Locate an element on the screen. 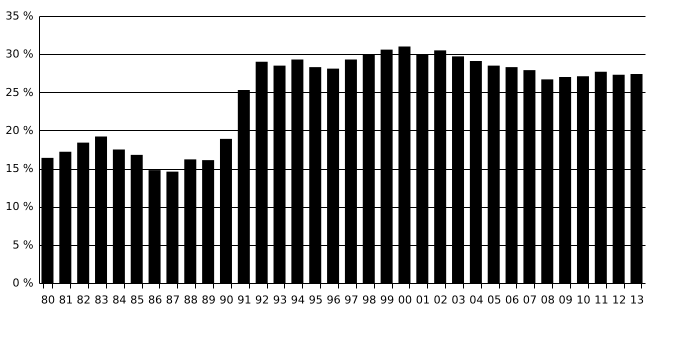 This screenshot has height=348, width=700. x-tick-label: 02 is located at coordinates (441, 300).